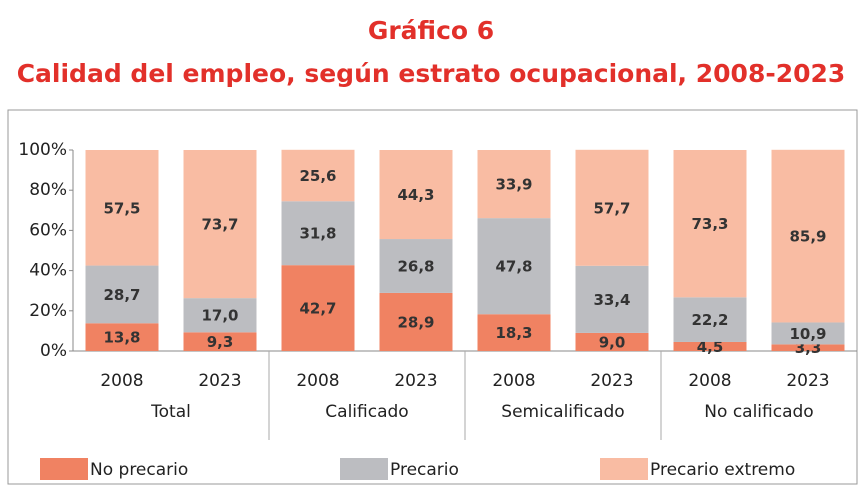  Describe the element at coordinates (424, 470) in the screenshot. I see `legend-label: Precario` at that location.